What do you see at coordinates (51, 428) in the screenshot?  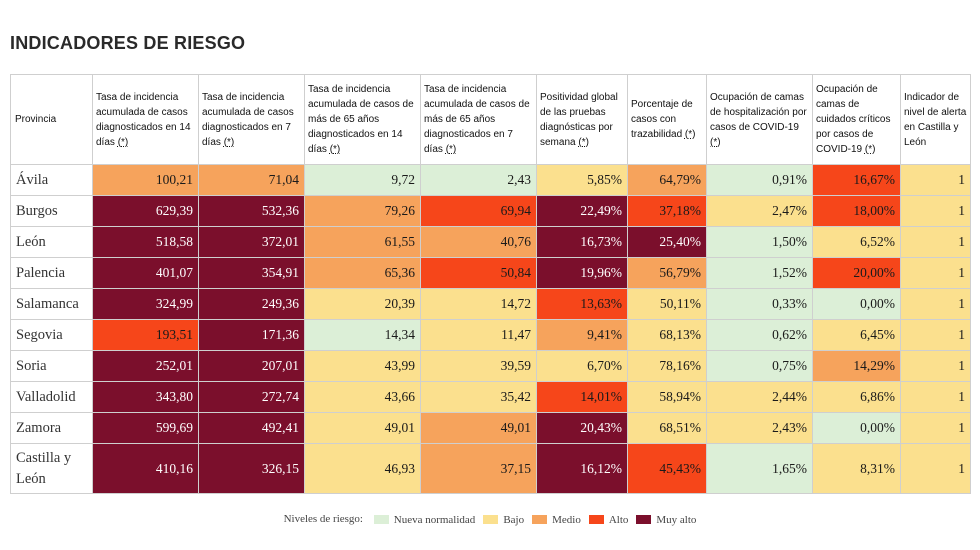 I see `province-cell: Zamora` at bounding box center [51, 428].